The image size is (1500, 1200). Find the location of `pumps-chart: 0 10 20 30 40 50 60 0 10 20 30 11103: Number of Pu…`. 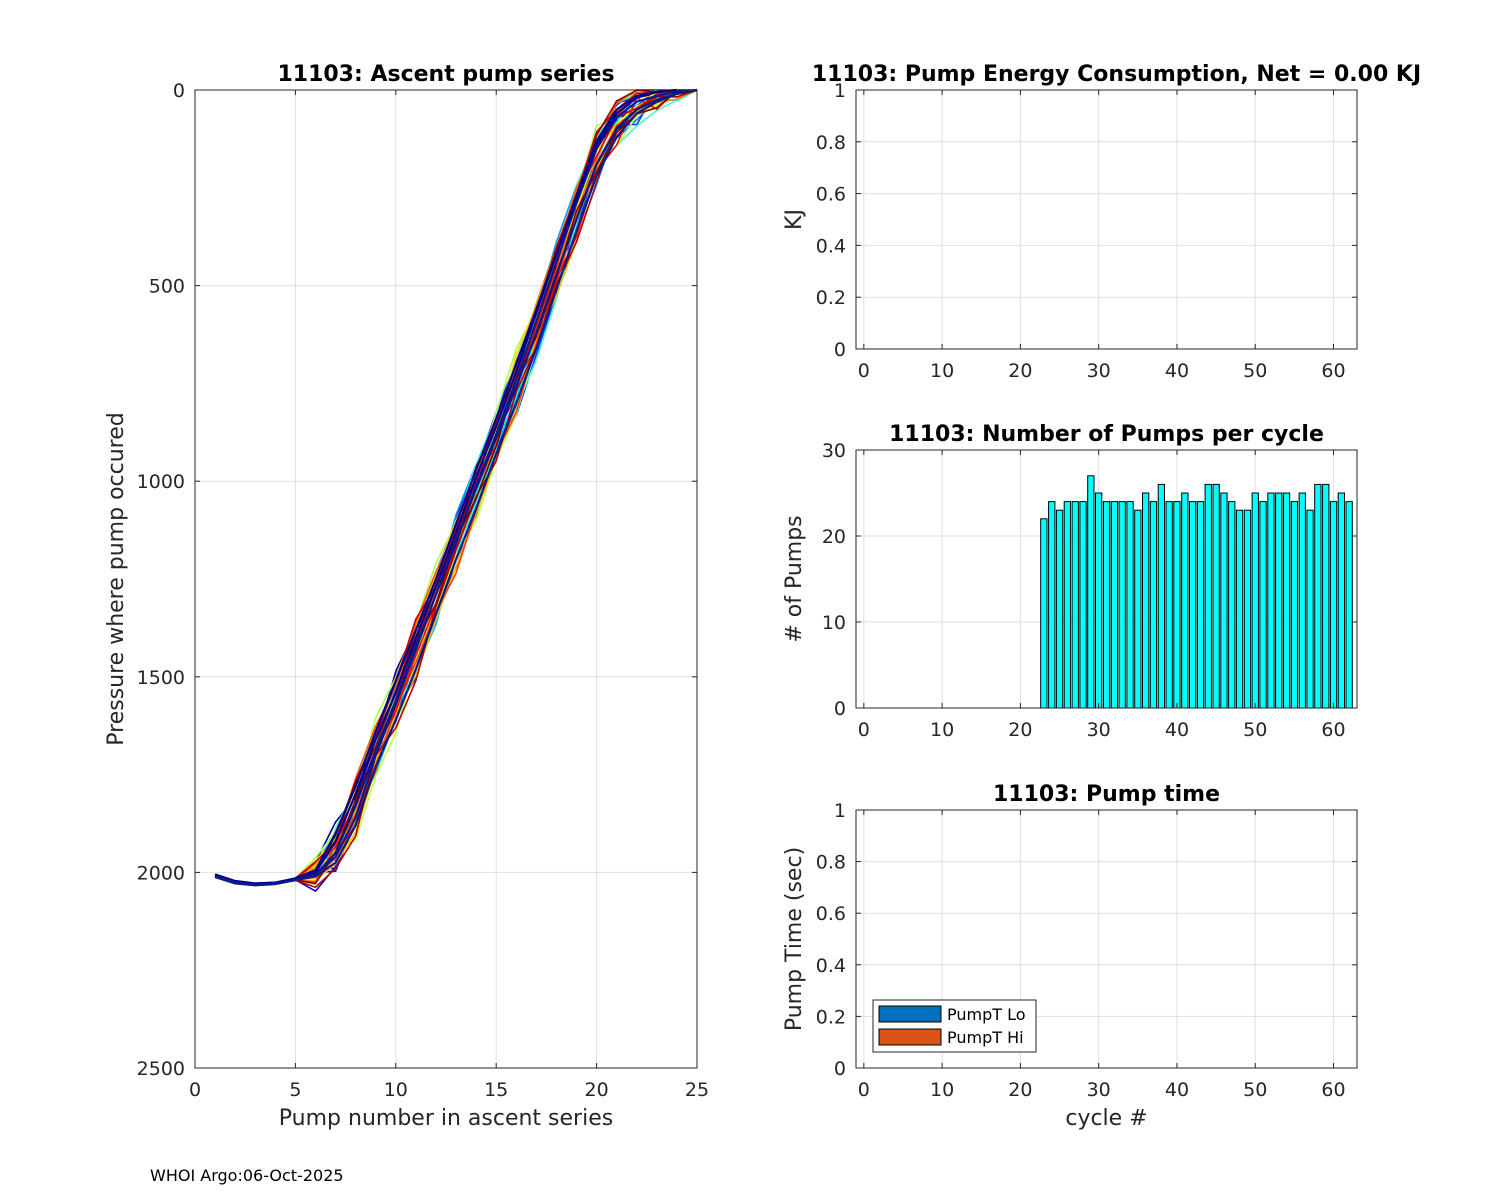

pumps-chart: 0 10 20 30 40 50 60 0 10 20 30 11103: Number of Pu… is located at coordinates (1070, 581).